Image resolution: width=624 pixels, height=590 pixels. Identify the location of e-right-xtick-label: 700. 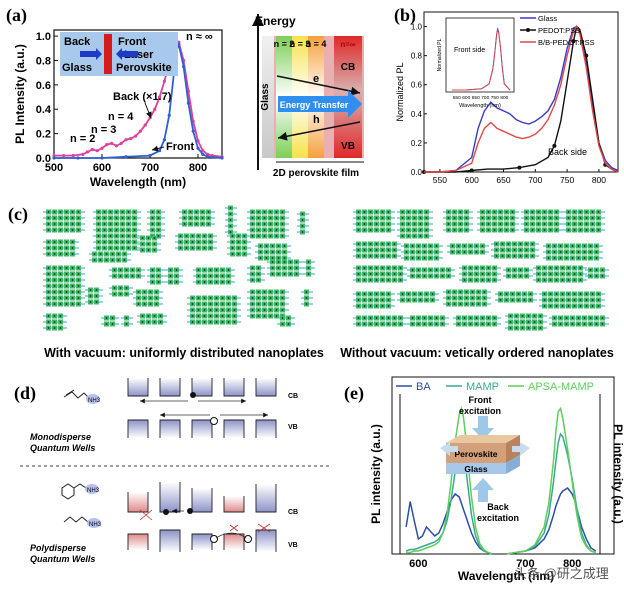
(525, 564).